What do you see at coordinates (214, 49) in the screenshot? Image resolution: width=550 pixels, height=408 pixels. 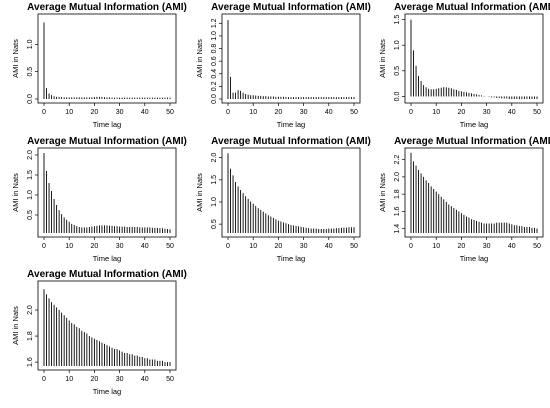 I see `y-tick-label: 0.8` at bounding box center [214, 49].